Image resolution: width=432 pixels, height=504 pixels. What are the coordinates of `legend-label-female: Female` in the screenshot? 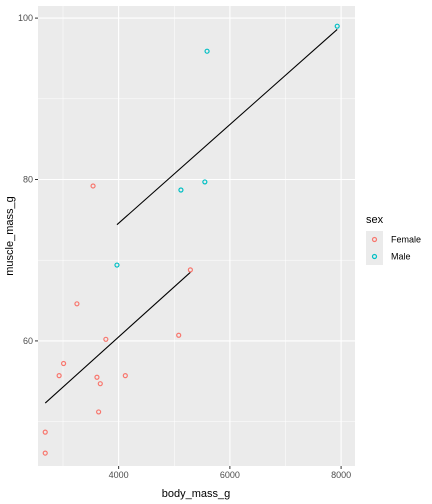 It's located at (406, 240).